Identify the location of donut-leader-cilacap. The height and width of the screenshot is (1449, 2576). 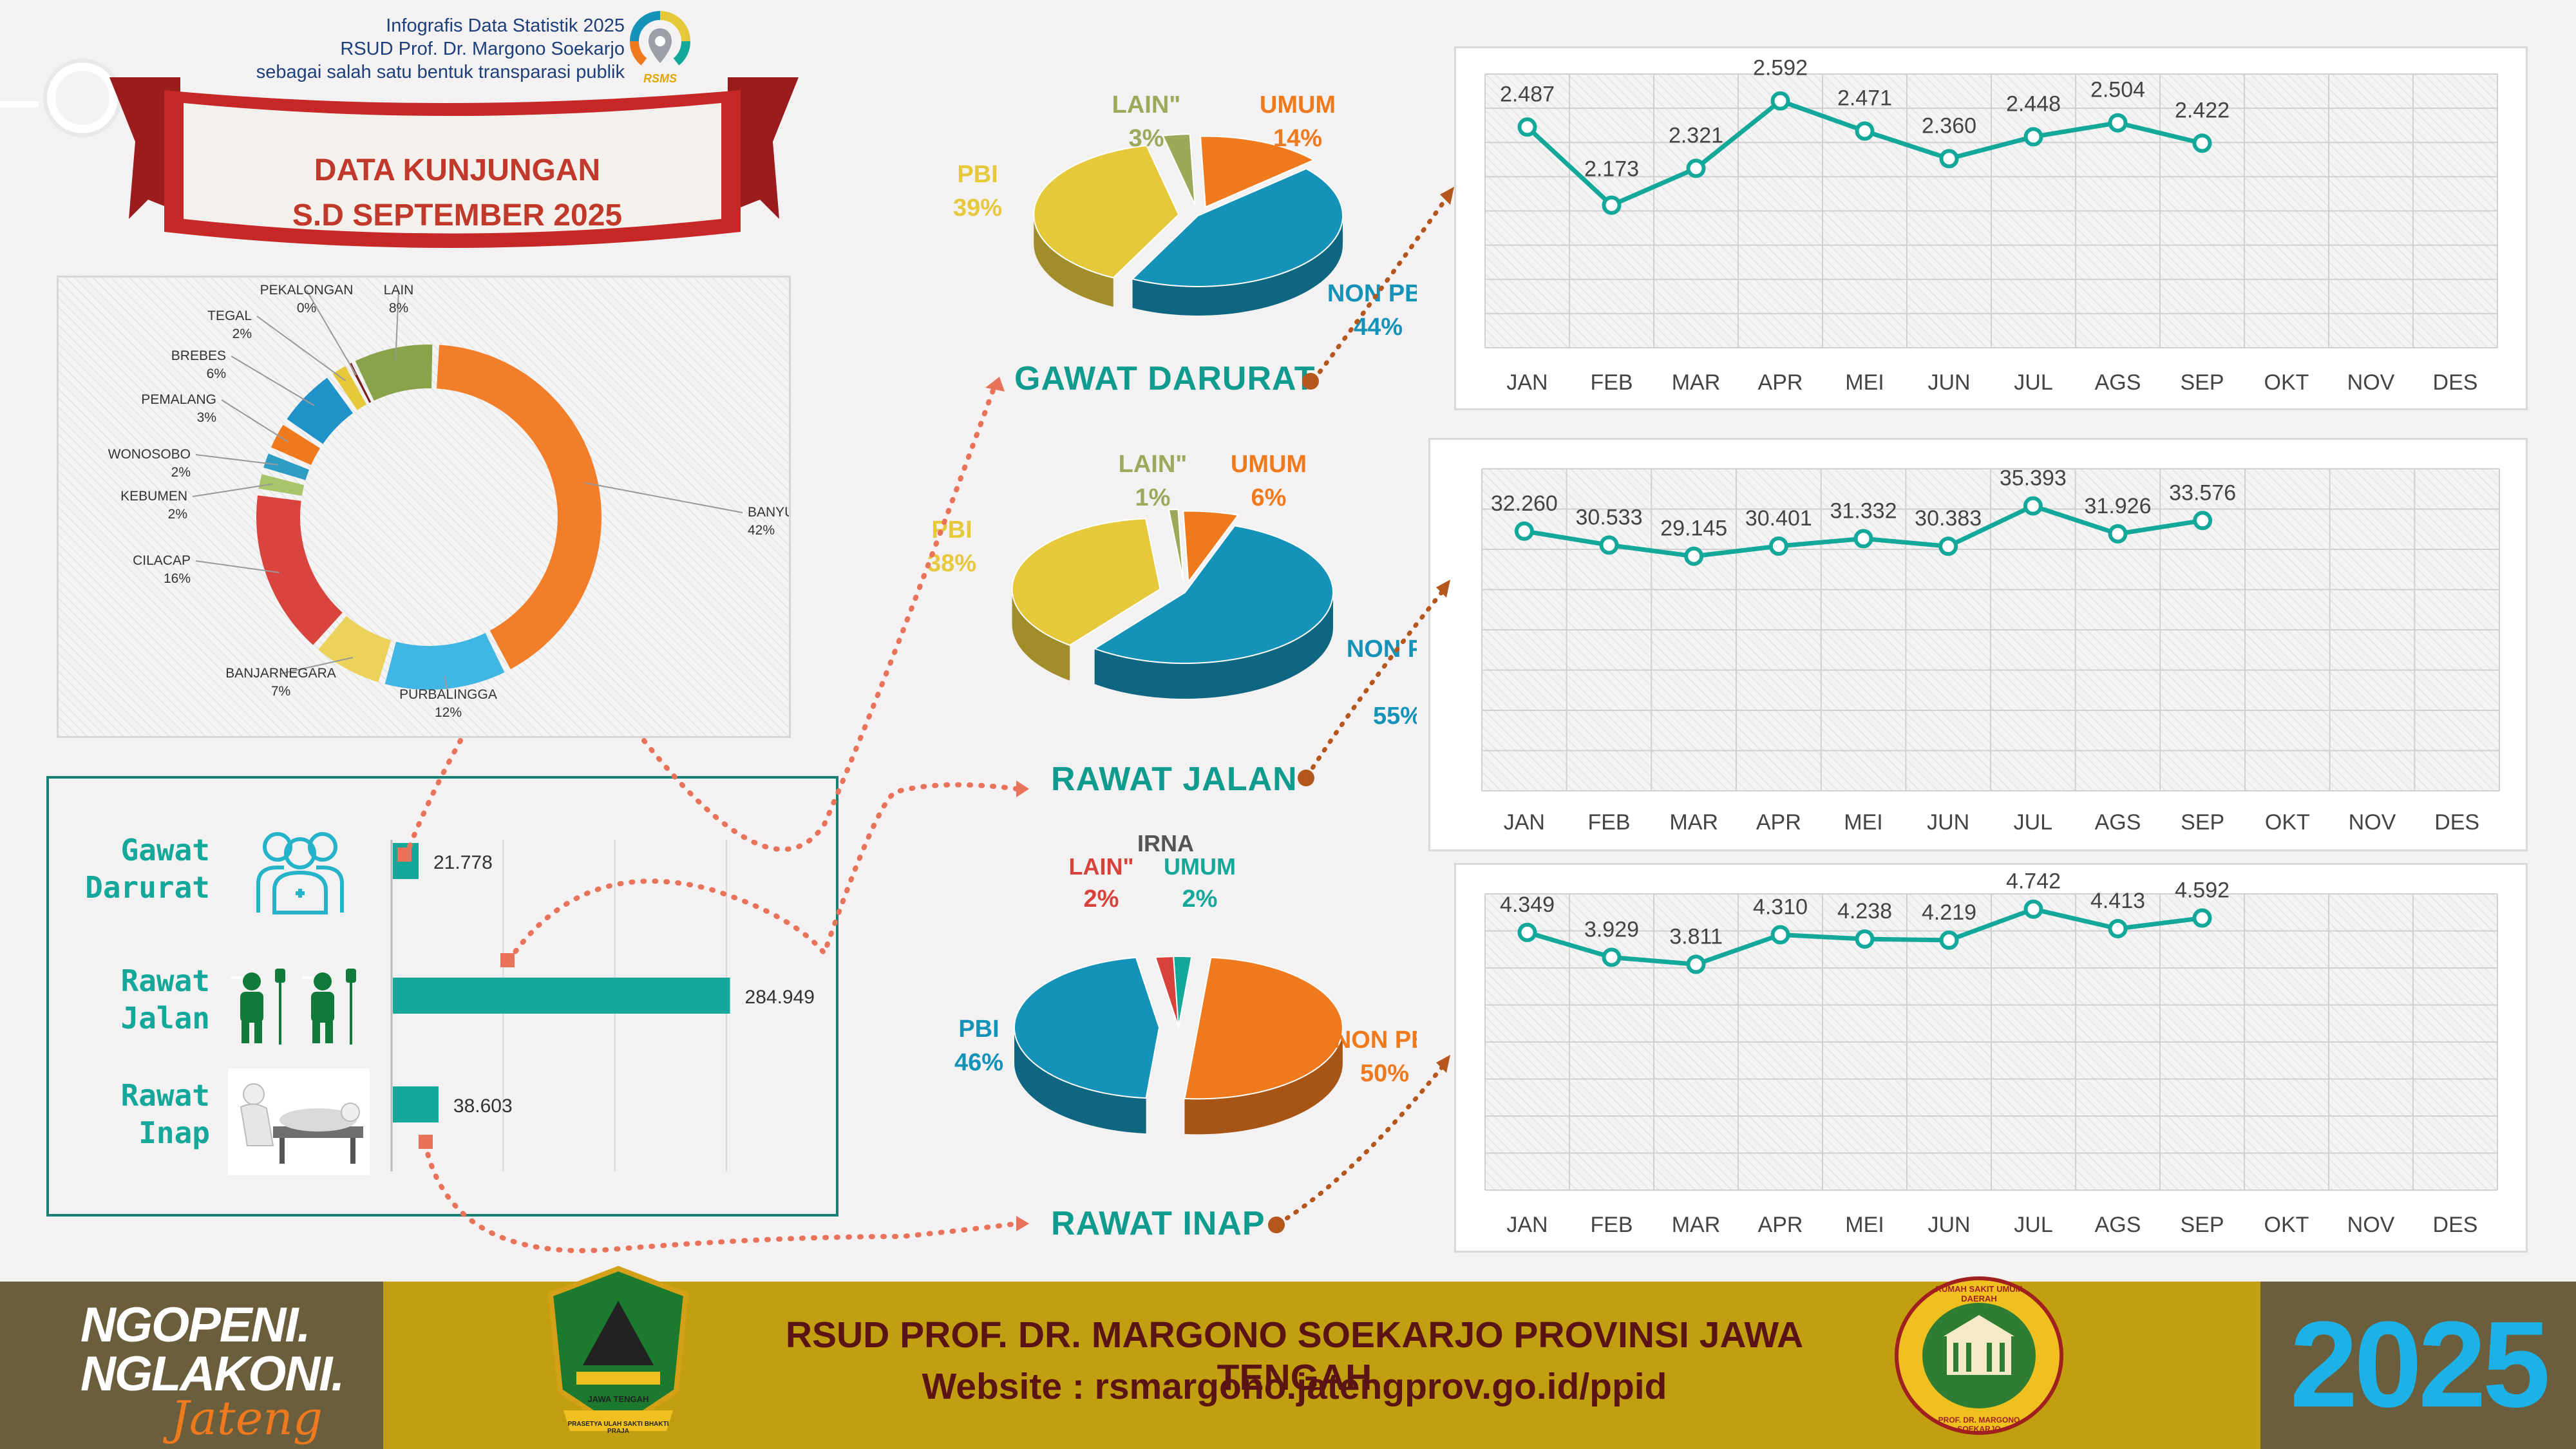
(237, 567).